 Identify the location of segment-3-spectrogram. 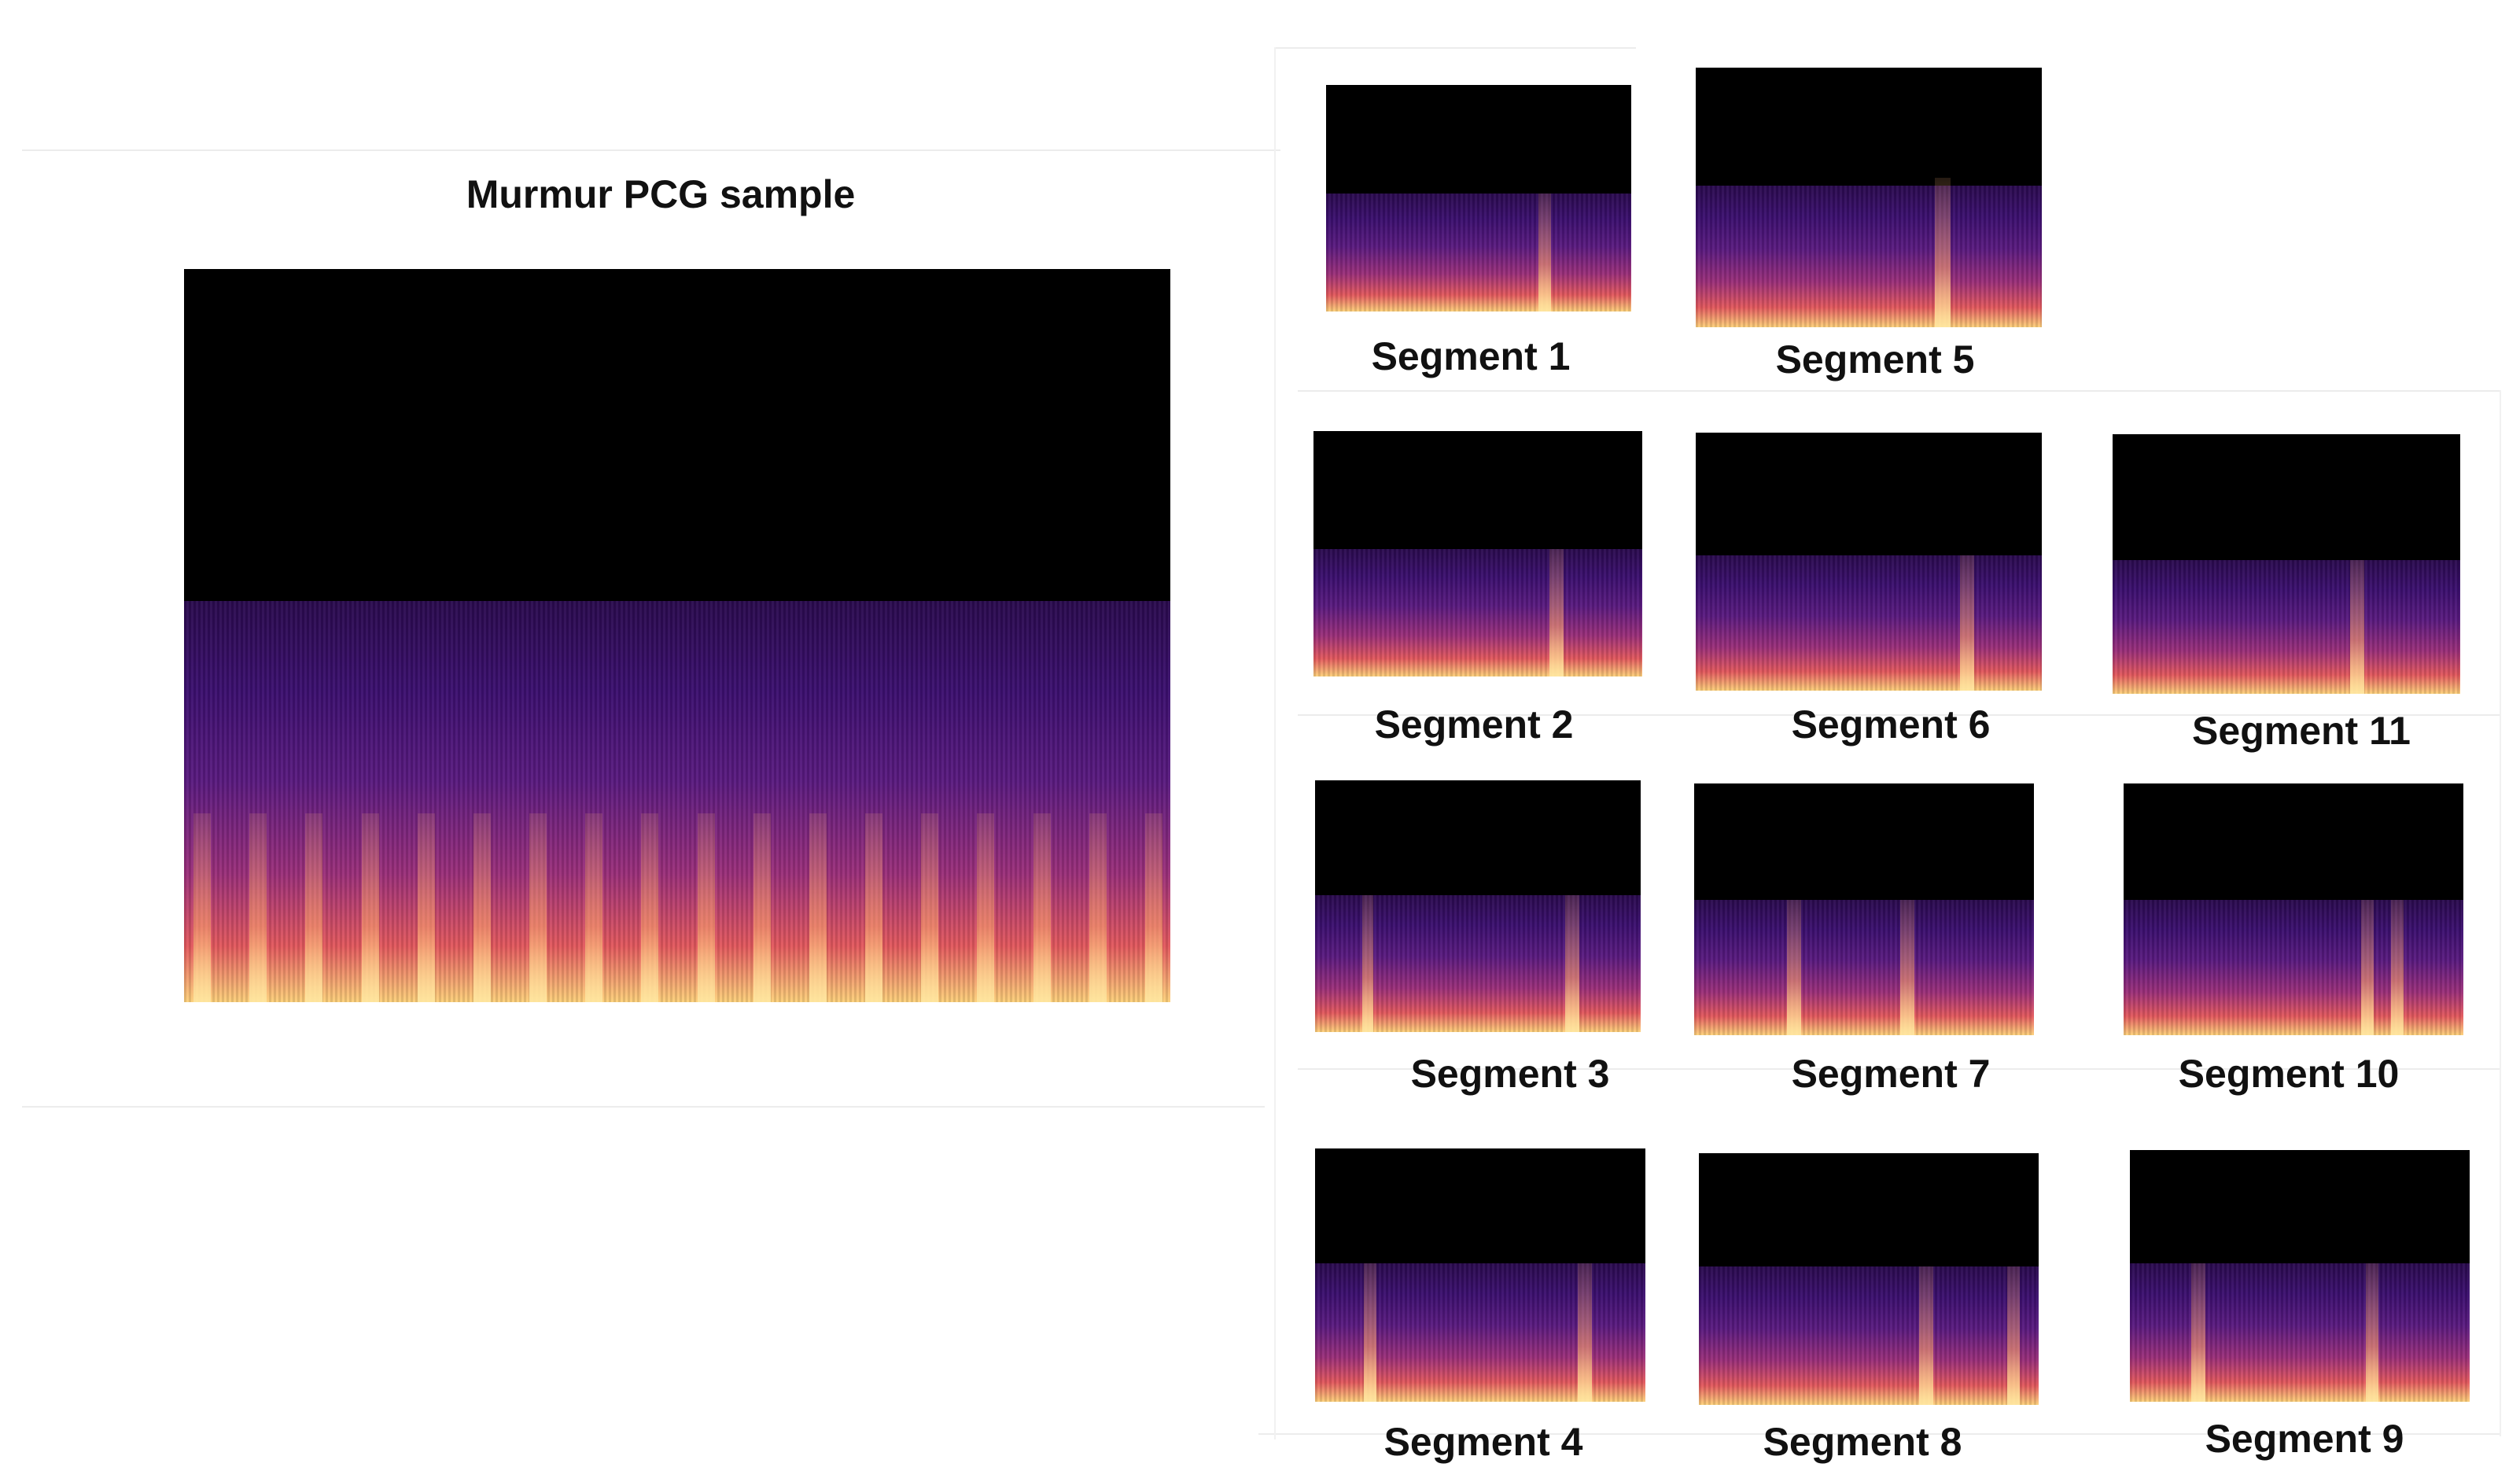
(1478, 906).